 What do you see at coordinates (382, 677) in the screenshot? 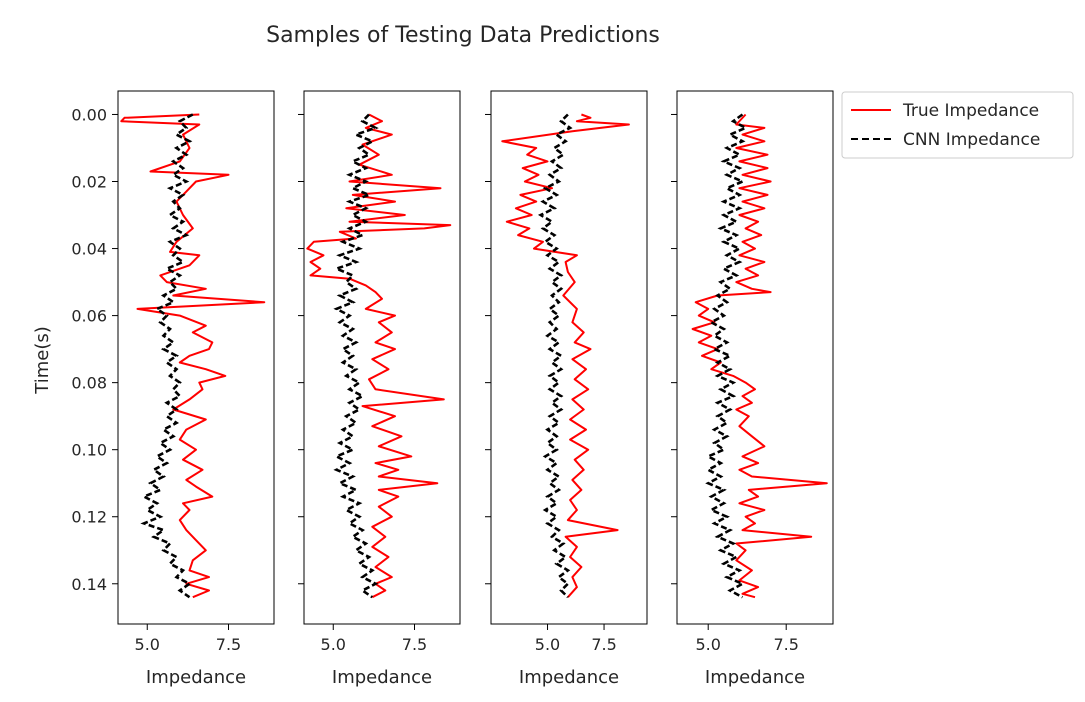
I see `x-axis-label-2: Impedance` at bounding box center [382, 677].